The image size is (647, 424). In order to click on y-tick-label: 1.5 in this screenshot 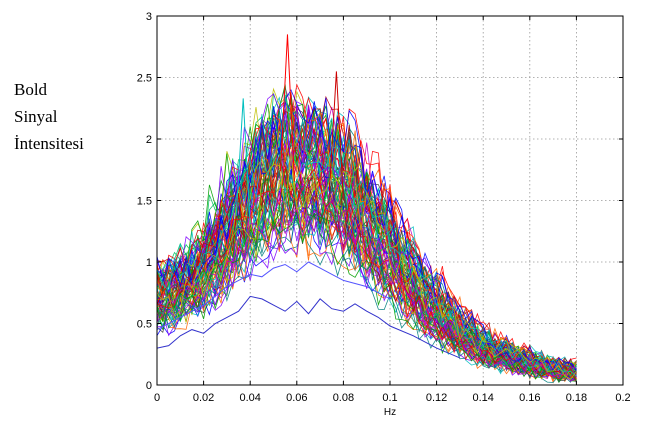, I will do `click(144, 202)`.